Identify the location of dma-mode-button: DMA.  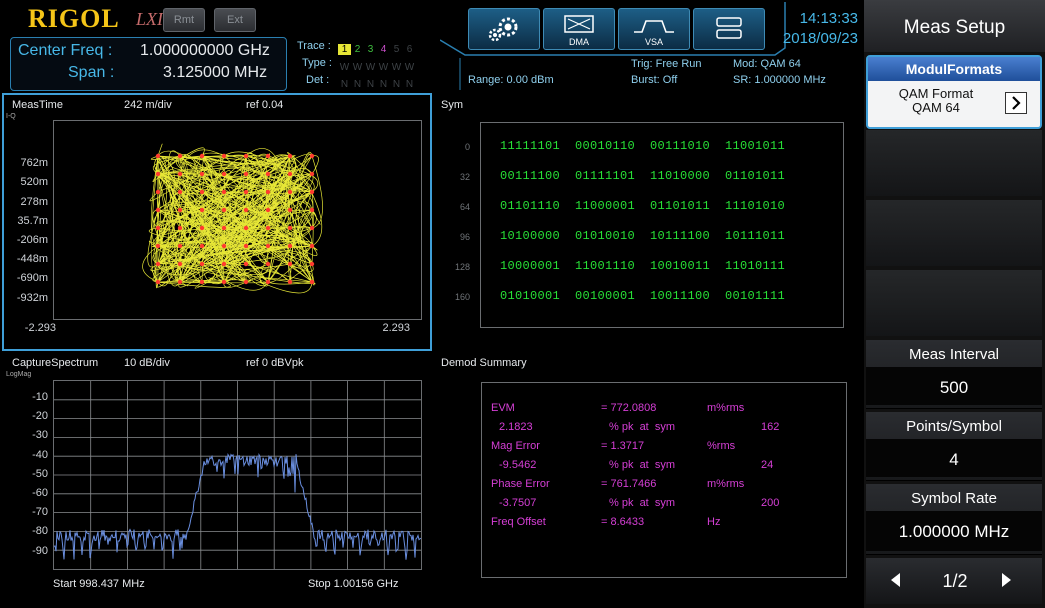
(579, 29).